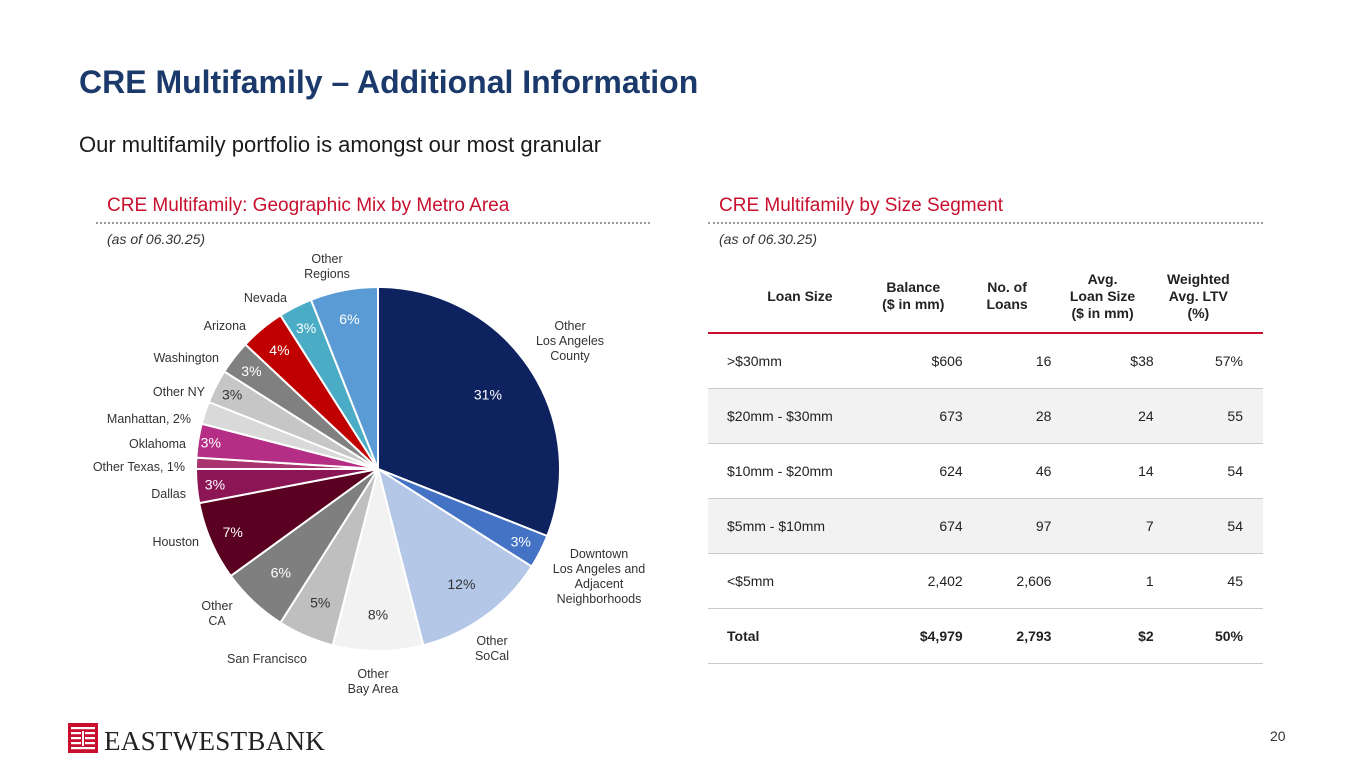  I want to click on pie-pct-label: 7%, so click(233, 532).